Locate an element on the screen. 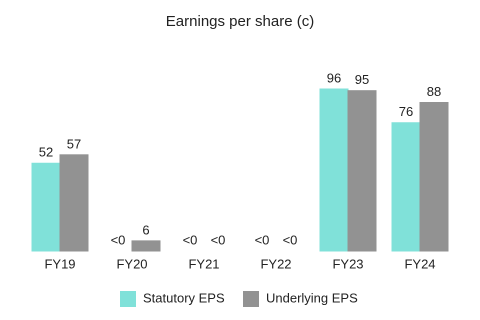 The height and width of the screenshot is (320, 480). value-label: 95 is located at coordinates (362, 79).